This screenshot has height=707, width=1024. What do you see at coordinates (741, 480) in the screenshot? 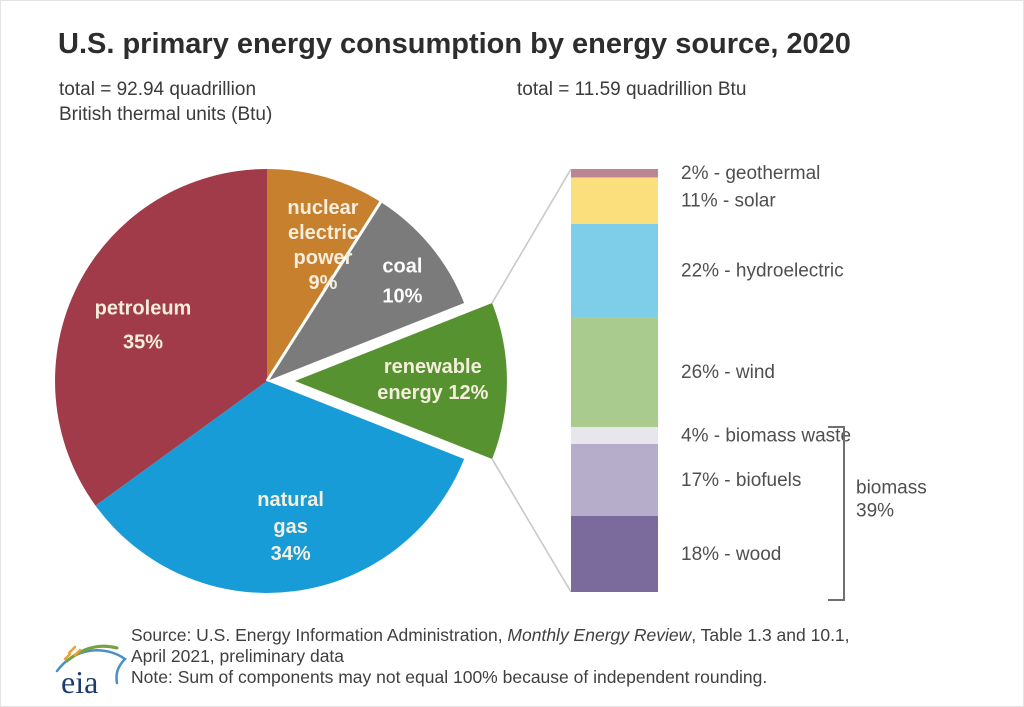
I see `bar-annotation-biofuels: 17% - biofuels` at bounding box center [741, 480].